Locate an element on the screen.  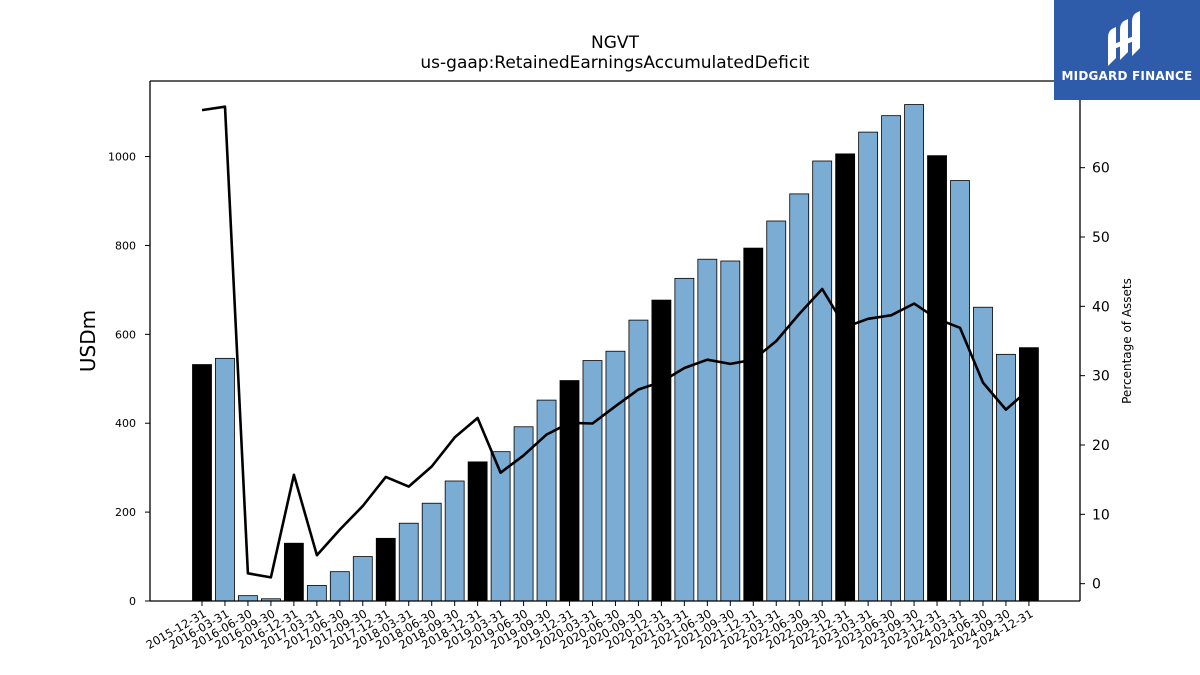
secondary-y-axis-ticks: 0 10 20 30 40 50 60 is located at coordinates (1095, 377).